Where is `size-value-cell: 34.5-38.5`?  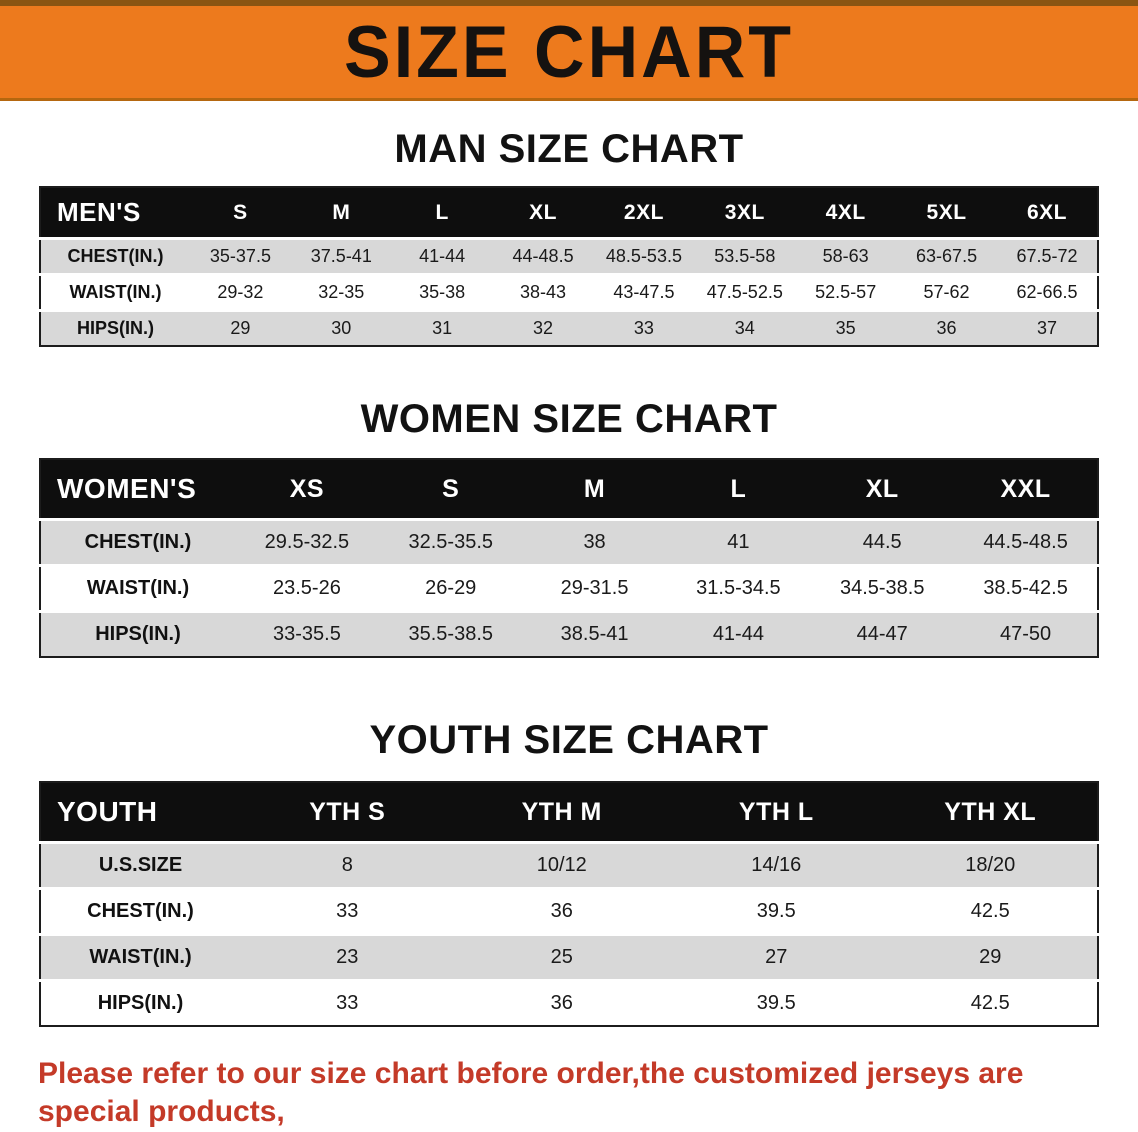
size-value-cell: 34.5-38.5 is located at coordinates (882, 588).